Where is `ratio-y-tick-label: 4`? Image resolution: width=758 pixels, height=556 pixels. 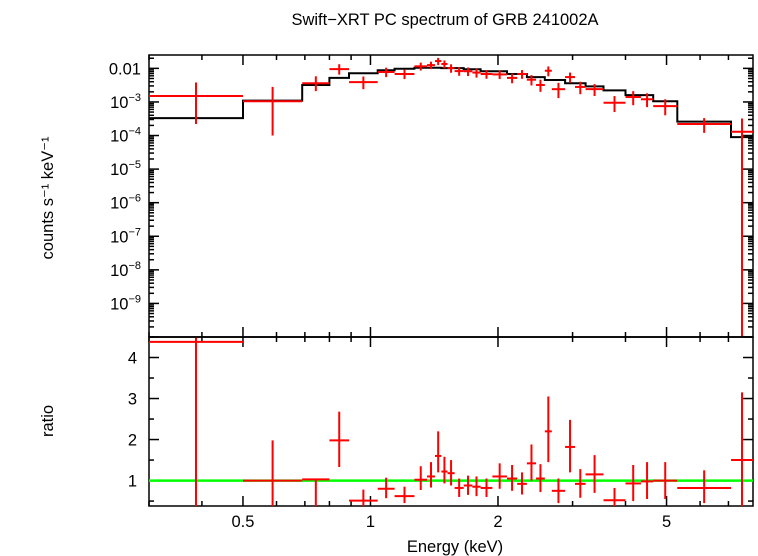 ratio-y-tick-label: 4 is located at coordinates (132, 359).